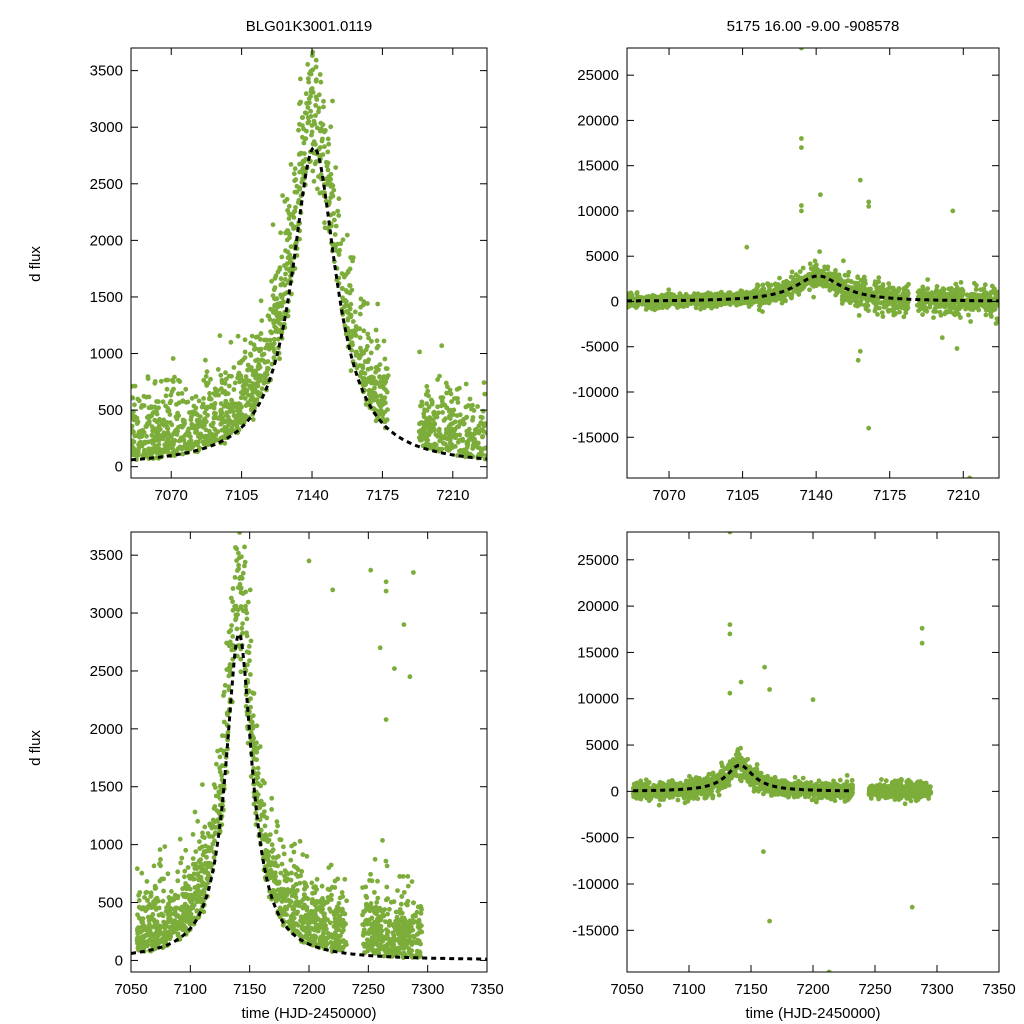  I want to click on y-tick-label: 15000, so click(598, 166).